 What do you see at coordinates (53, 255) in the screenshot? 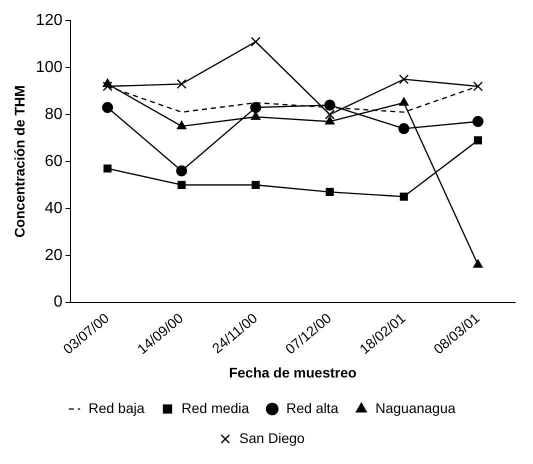
I see `y-tick-label: 20` at bounding box center [53, 255].